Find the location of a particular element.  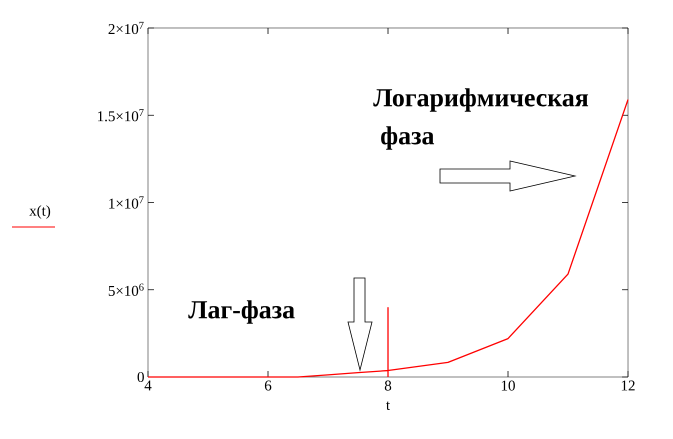

y-tick-label: 5×10$^{6}$ is located at coordinates (126, 290).